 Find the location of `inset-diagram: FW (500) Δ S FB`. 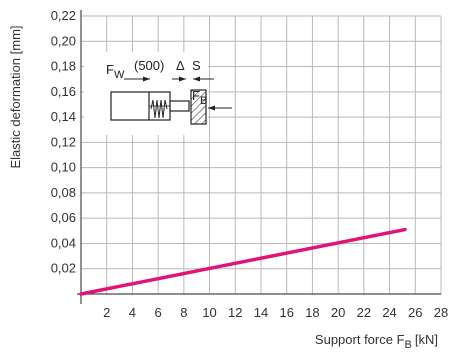

inset-diagram: FW (500) Δ S FB is located at coordinates (158, 93).